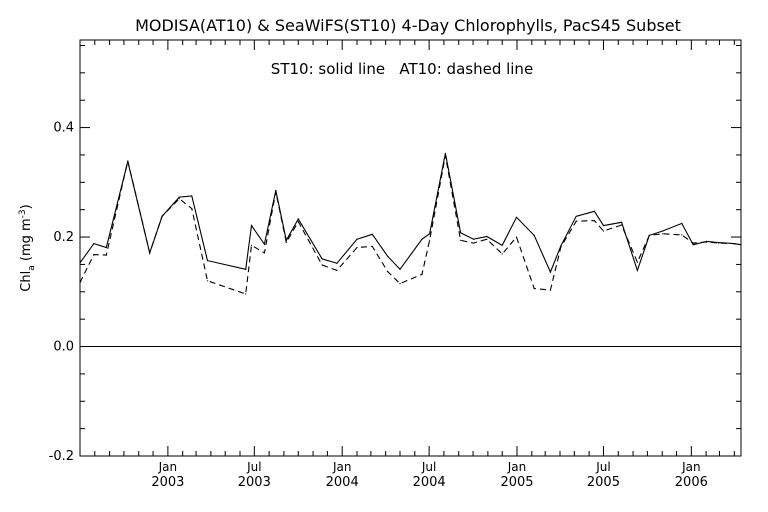  What do you see at coordinates (691, 482) in the screenshot?
I see `x-tick-label-year: 2006` at bounding box center [691, 482].